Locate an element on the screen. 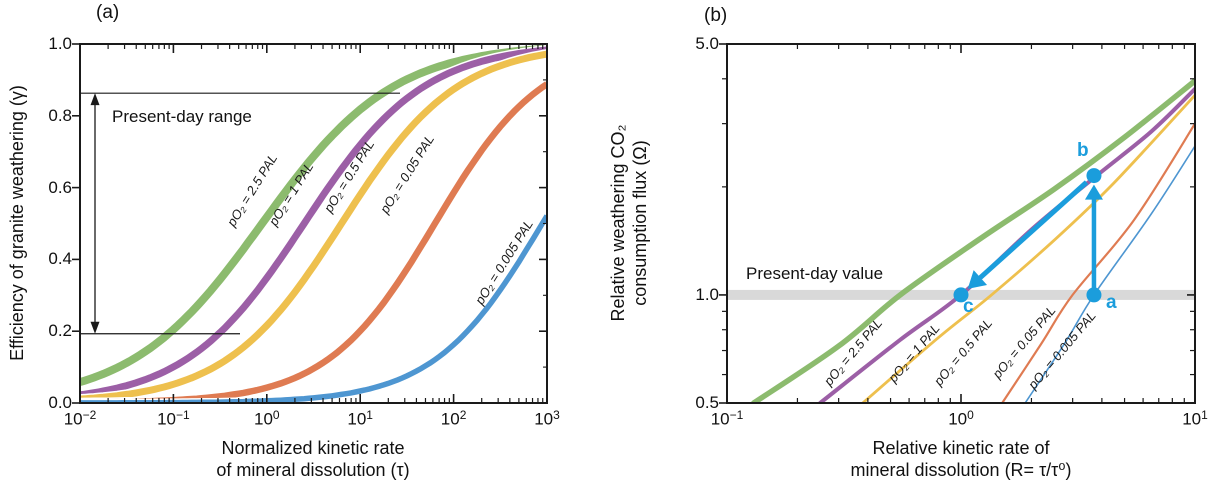 Image resolution: width=1209 pixels, height=502 pixels. arrow-b-to-c-head is located at coordinates (977, 279).